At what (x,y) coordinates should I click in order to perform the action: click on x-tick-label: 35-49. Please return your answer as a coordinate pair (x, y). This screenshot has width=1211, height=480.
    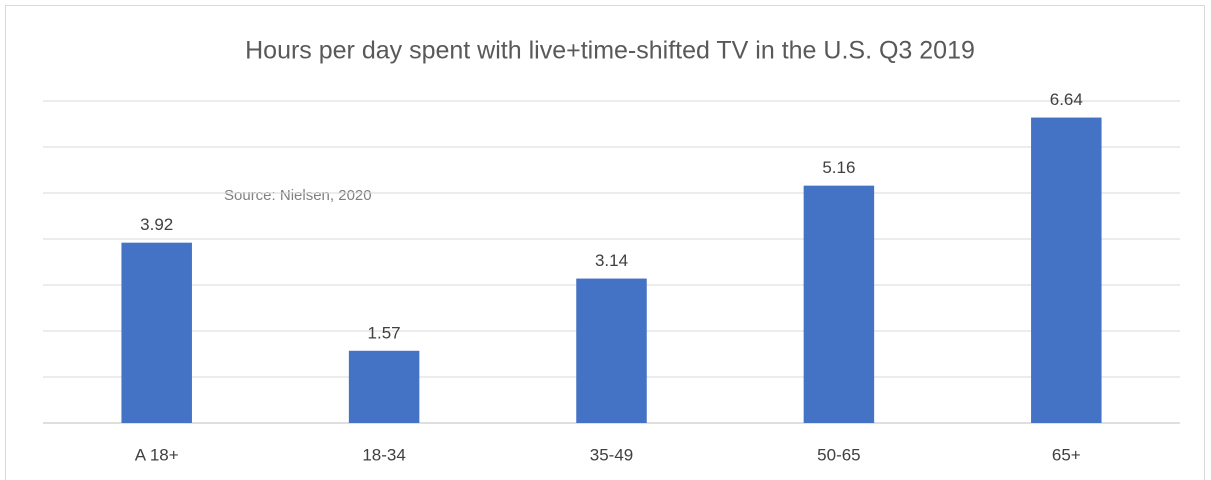
    Looking at the image, I should click on (611, 454).